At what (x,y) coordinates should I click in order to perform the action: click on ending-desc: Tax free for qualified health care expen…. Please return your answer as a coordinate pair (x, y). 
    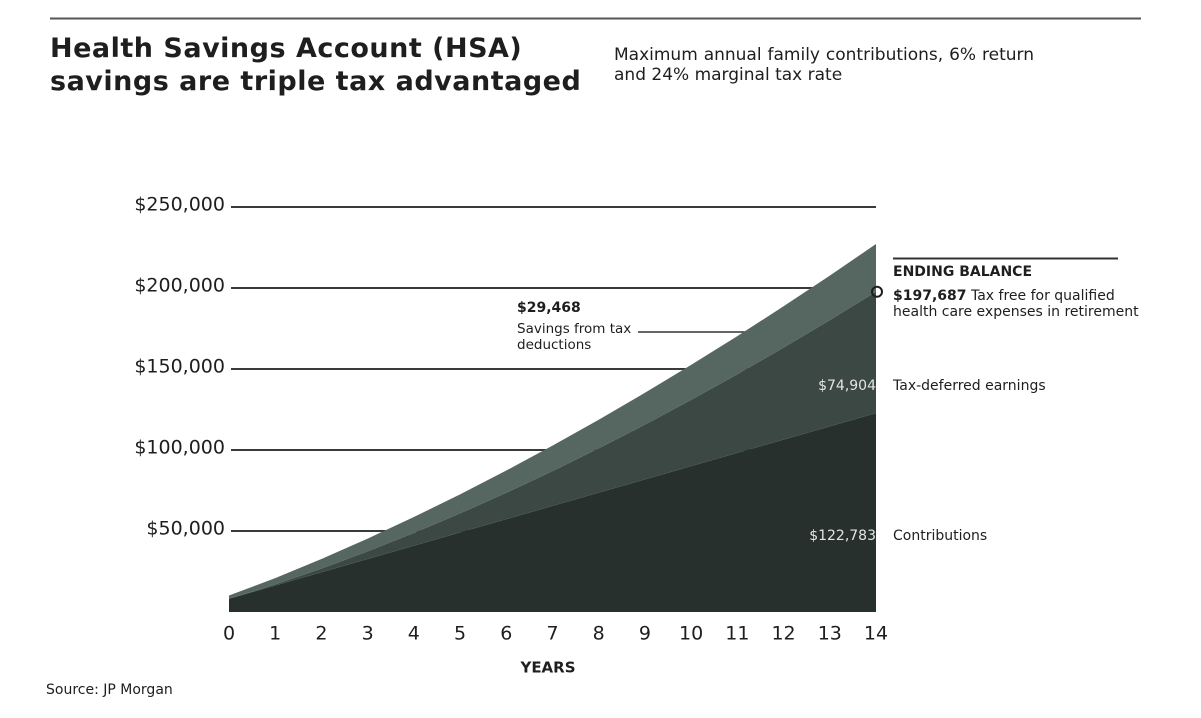
    Looking at the image, I should click on (1016, 304).